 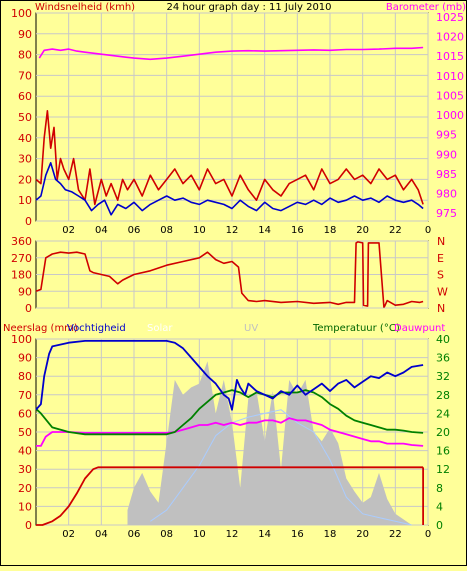 What do you see at coordinates (443, 432) in the screenshot?
I see `y-right-tick-label: 20` at bounding box center [443, 432].